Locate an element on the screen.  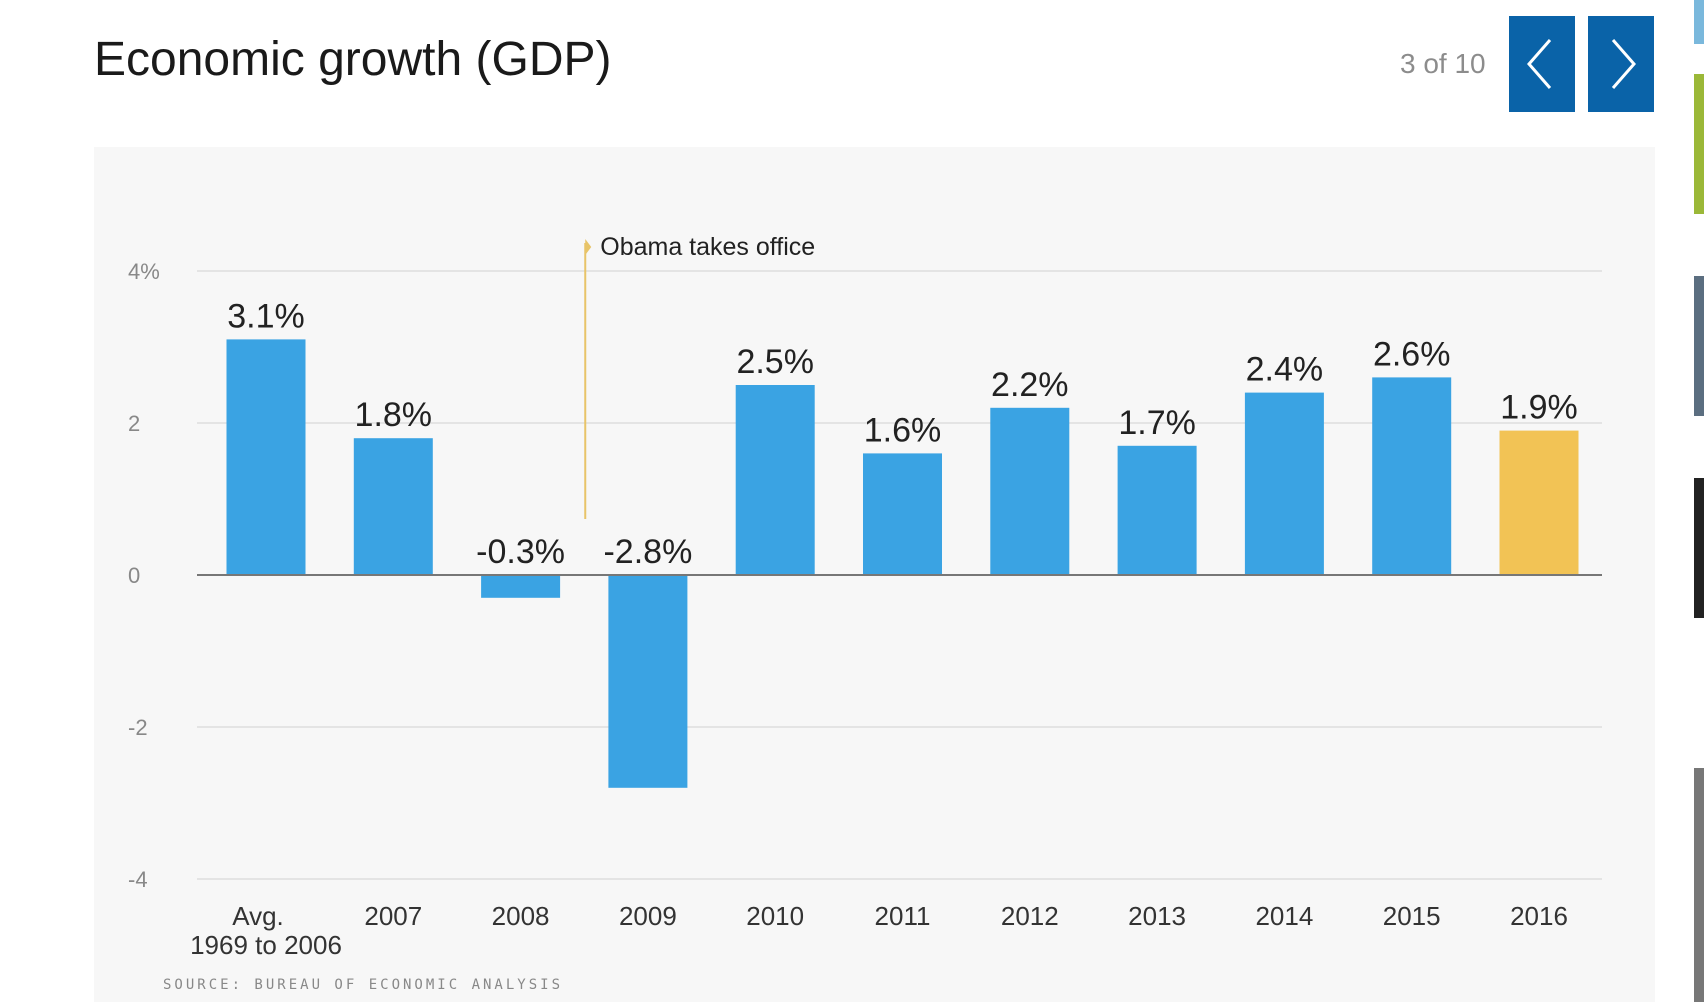
x-tick-label: 2009 is located at coordinates (648, 916).